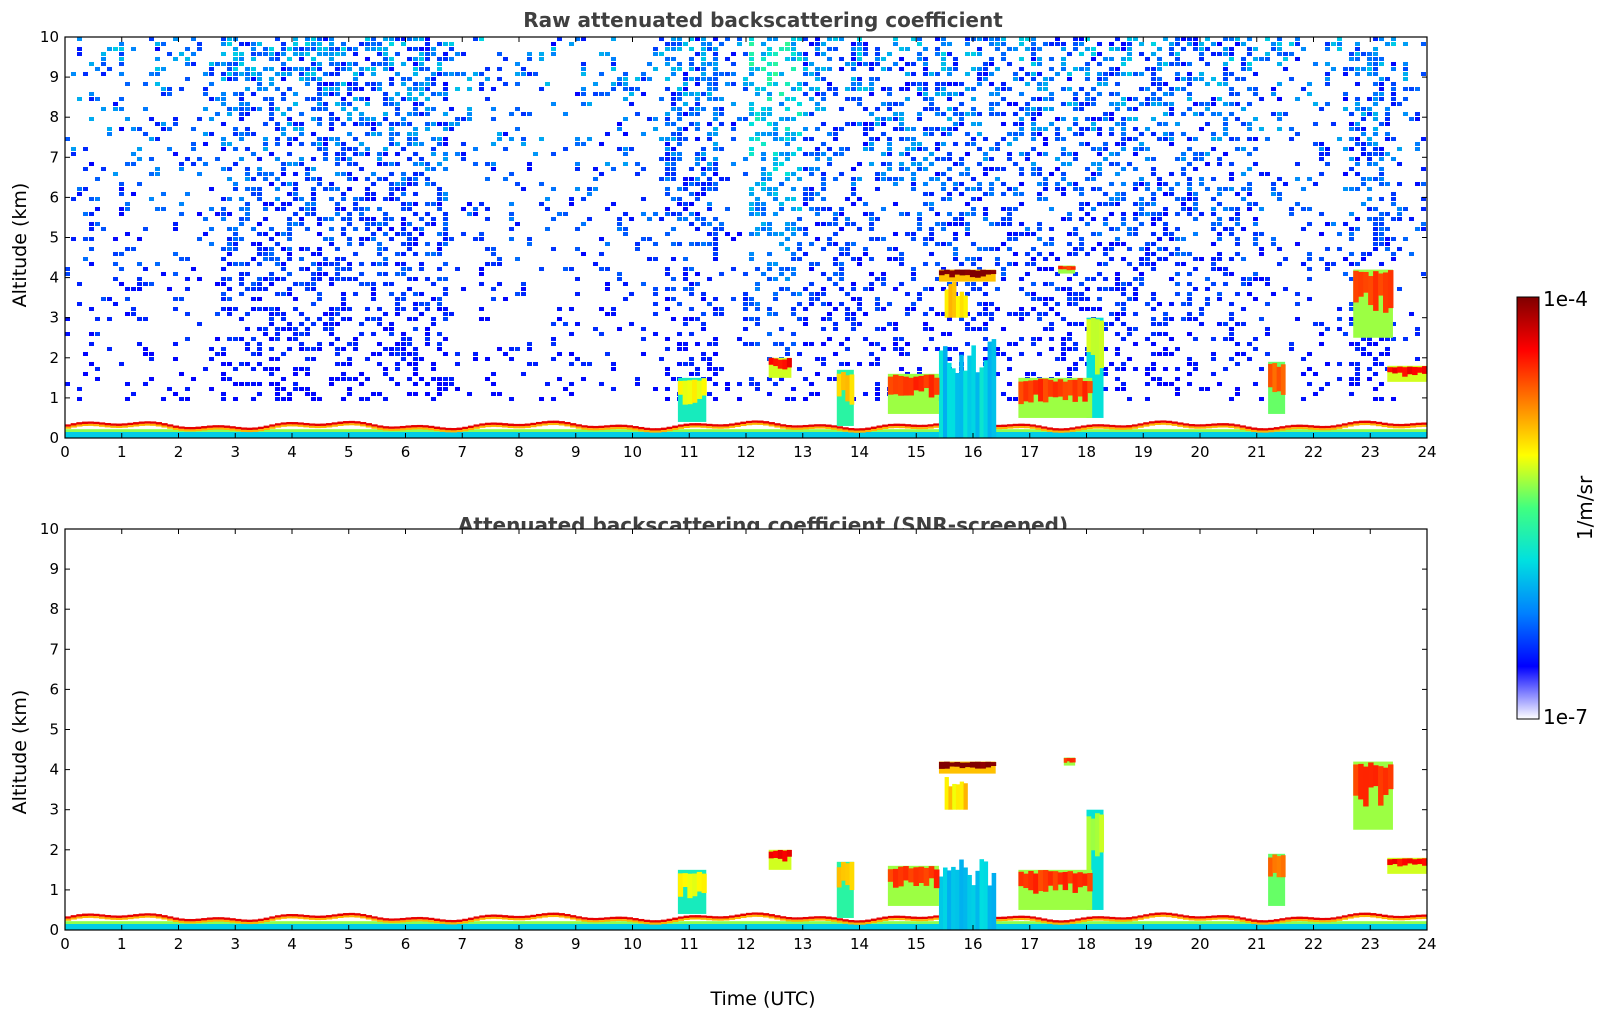 The image size is (1606, 1020). What do you see at coordinates (1370, 452) in the screenshot?
I see `x-tick-label: 23` at bounding box center [1370, 452].